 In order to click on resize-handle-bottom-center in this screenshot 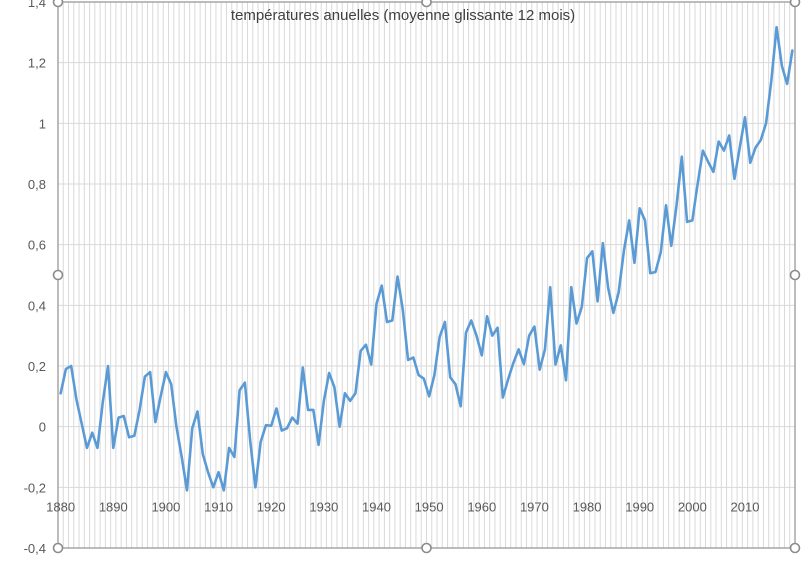, I will do `click(426, 548)`.